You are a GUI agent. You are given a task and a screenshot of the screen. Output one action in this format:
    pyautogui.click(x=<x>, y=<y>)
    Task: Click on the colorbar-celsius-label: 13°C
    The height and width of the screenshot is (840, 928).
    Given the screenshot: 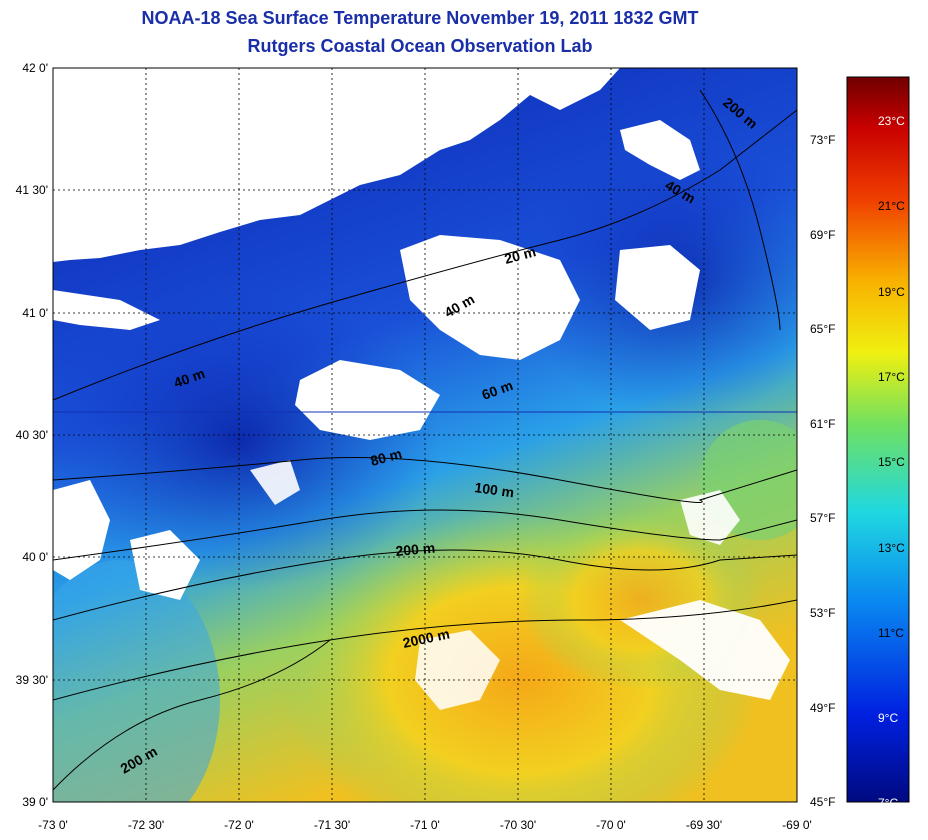 What is the action you would take?
    pyautogui.click(x=891, y=548)
    